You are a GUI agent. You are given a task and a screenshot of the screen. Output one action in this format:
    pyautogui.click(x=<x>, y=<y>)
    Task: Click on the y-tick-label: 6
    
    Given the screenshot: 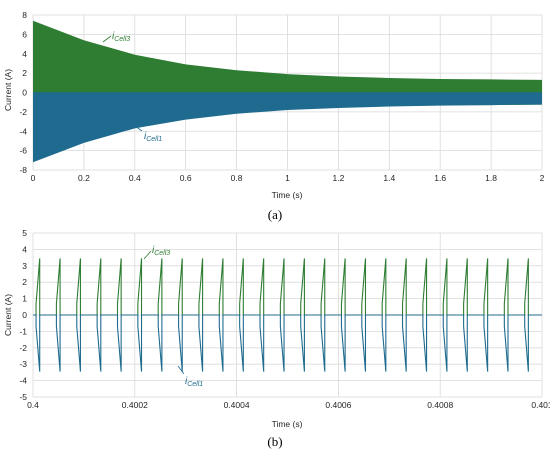 What is the action you would take?
    pyautogui.click(x=24, y=34)
    